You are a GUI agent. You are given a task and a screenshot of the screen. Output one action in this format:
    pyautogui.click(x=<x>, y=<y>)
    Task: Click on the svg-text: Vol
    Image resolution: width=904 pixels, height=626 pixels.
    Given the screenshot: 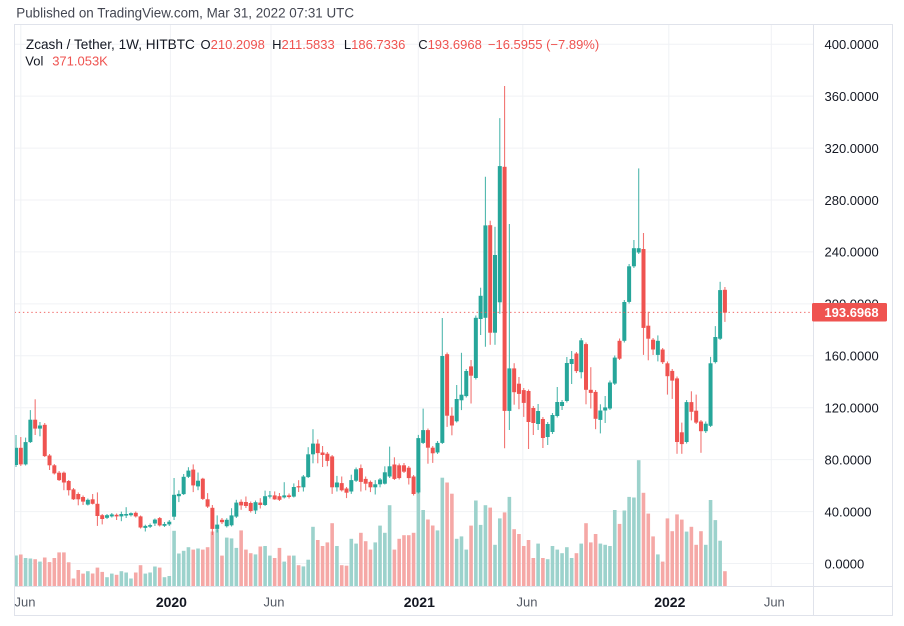 What is the action you would take?
    pyautogui.click(x=34, y=61)
    